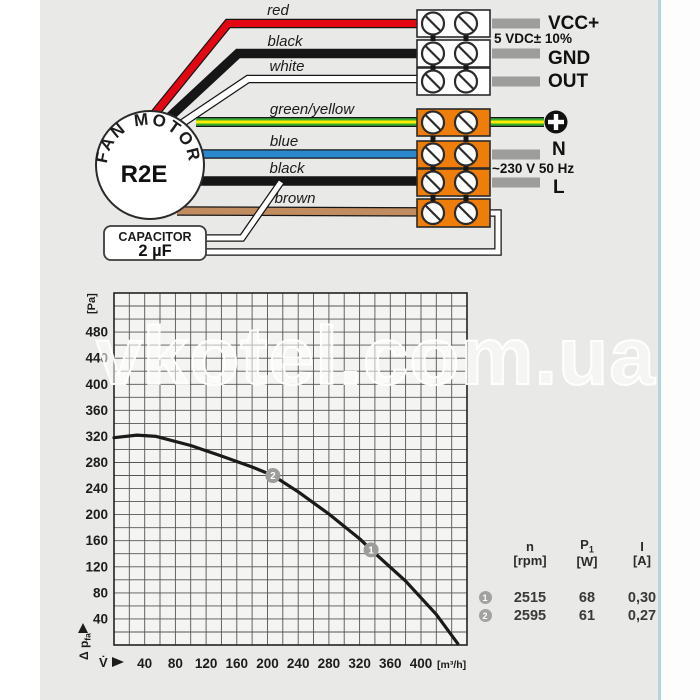  Describe the element at coordinates (287, 168) in the screenshot. I see `wire-label-black-mains: black` at that location.